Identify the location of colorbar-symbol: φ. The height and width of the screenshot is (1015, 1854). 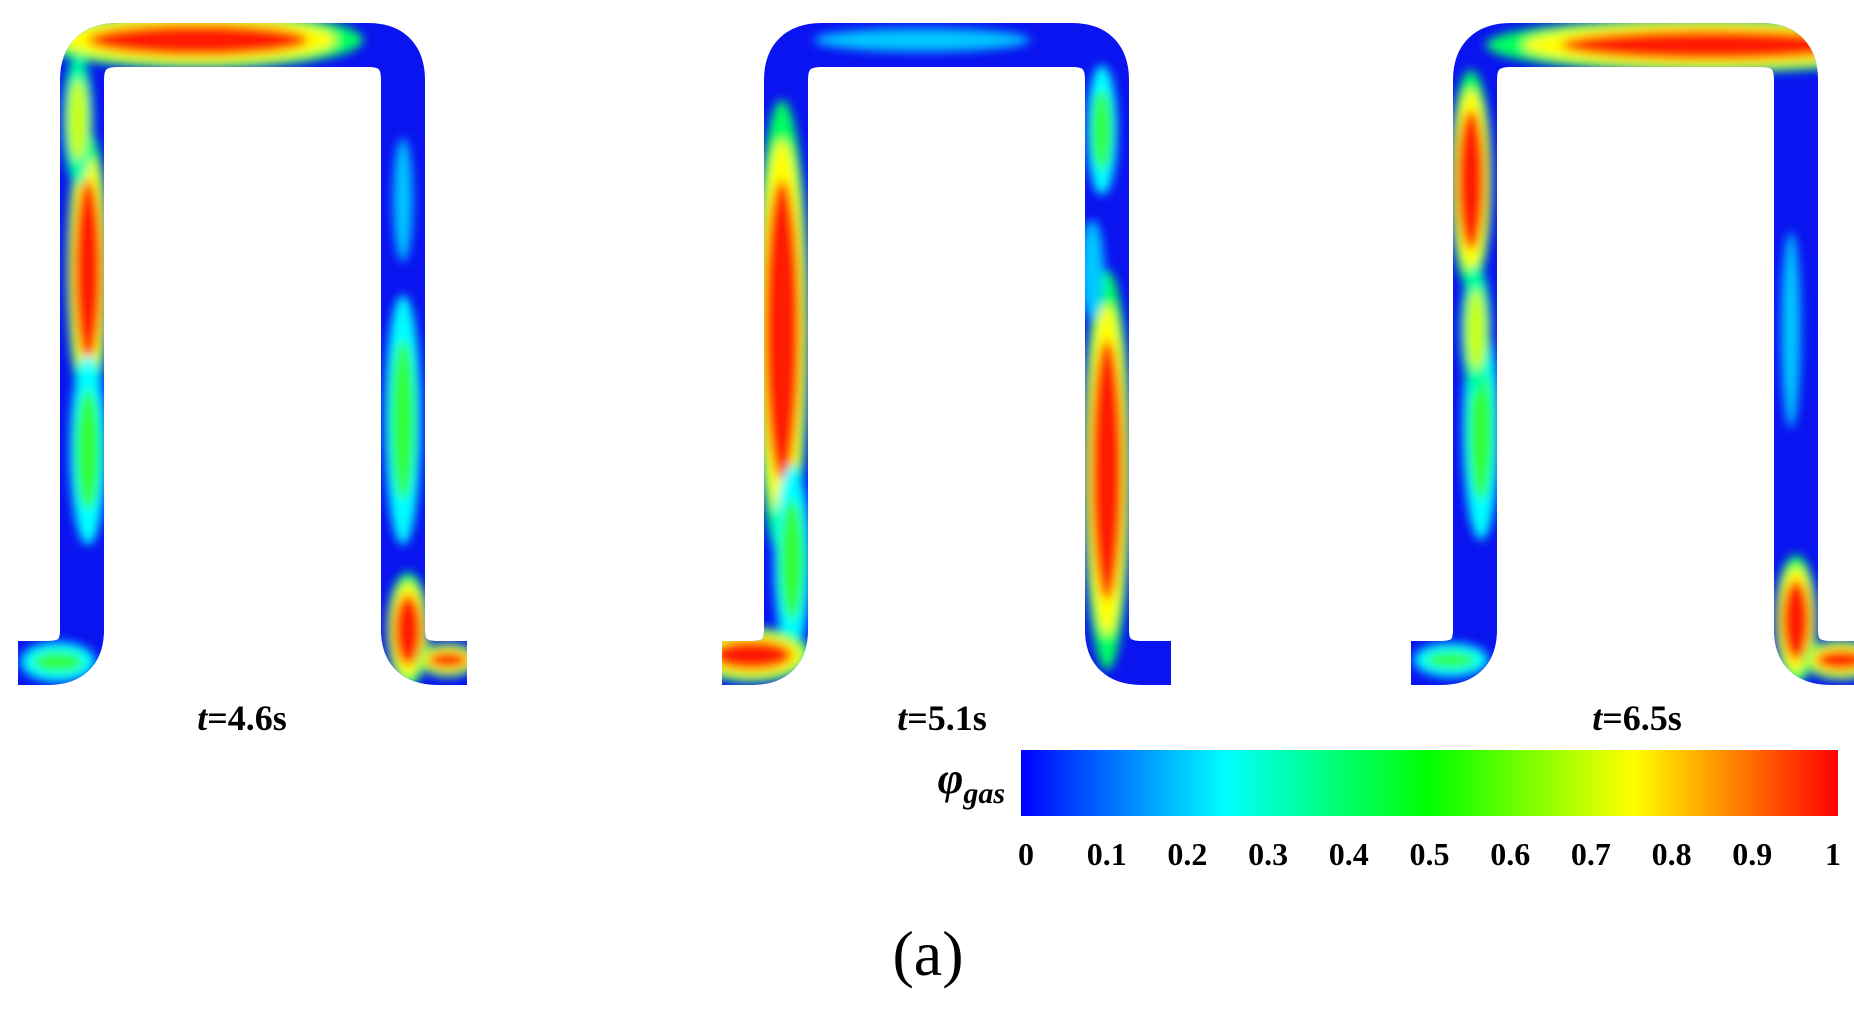
(951, 778).